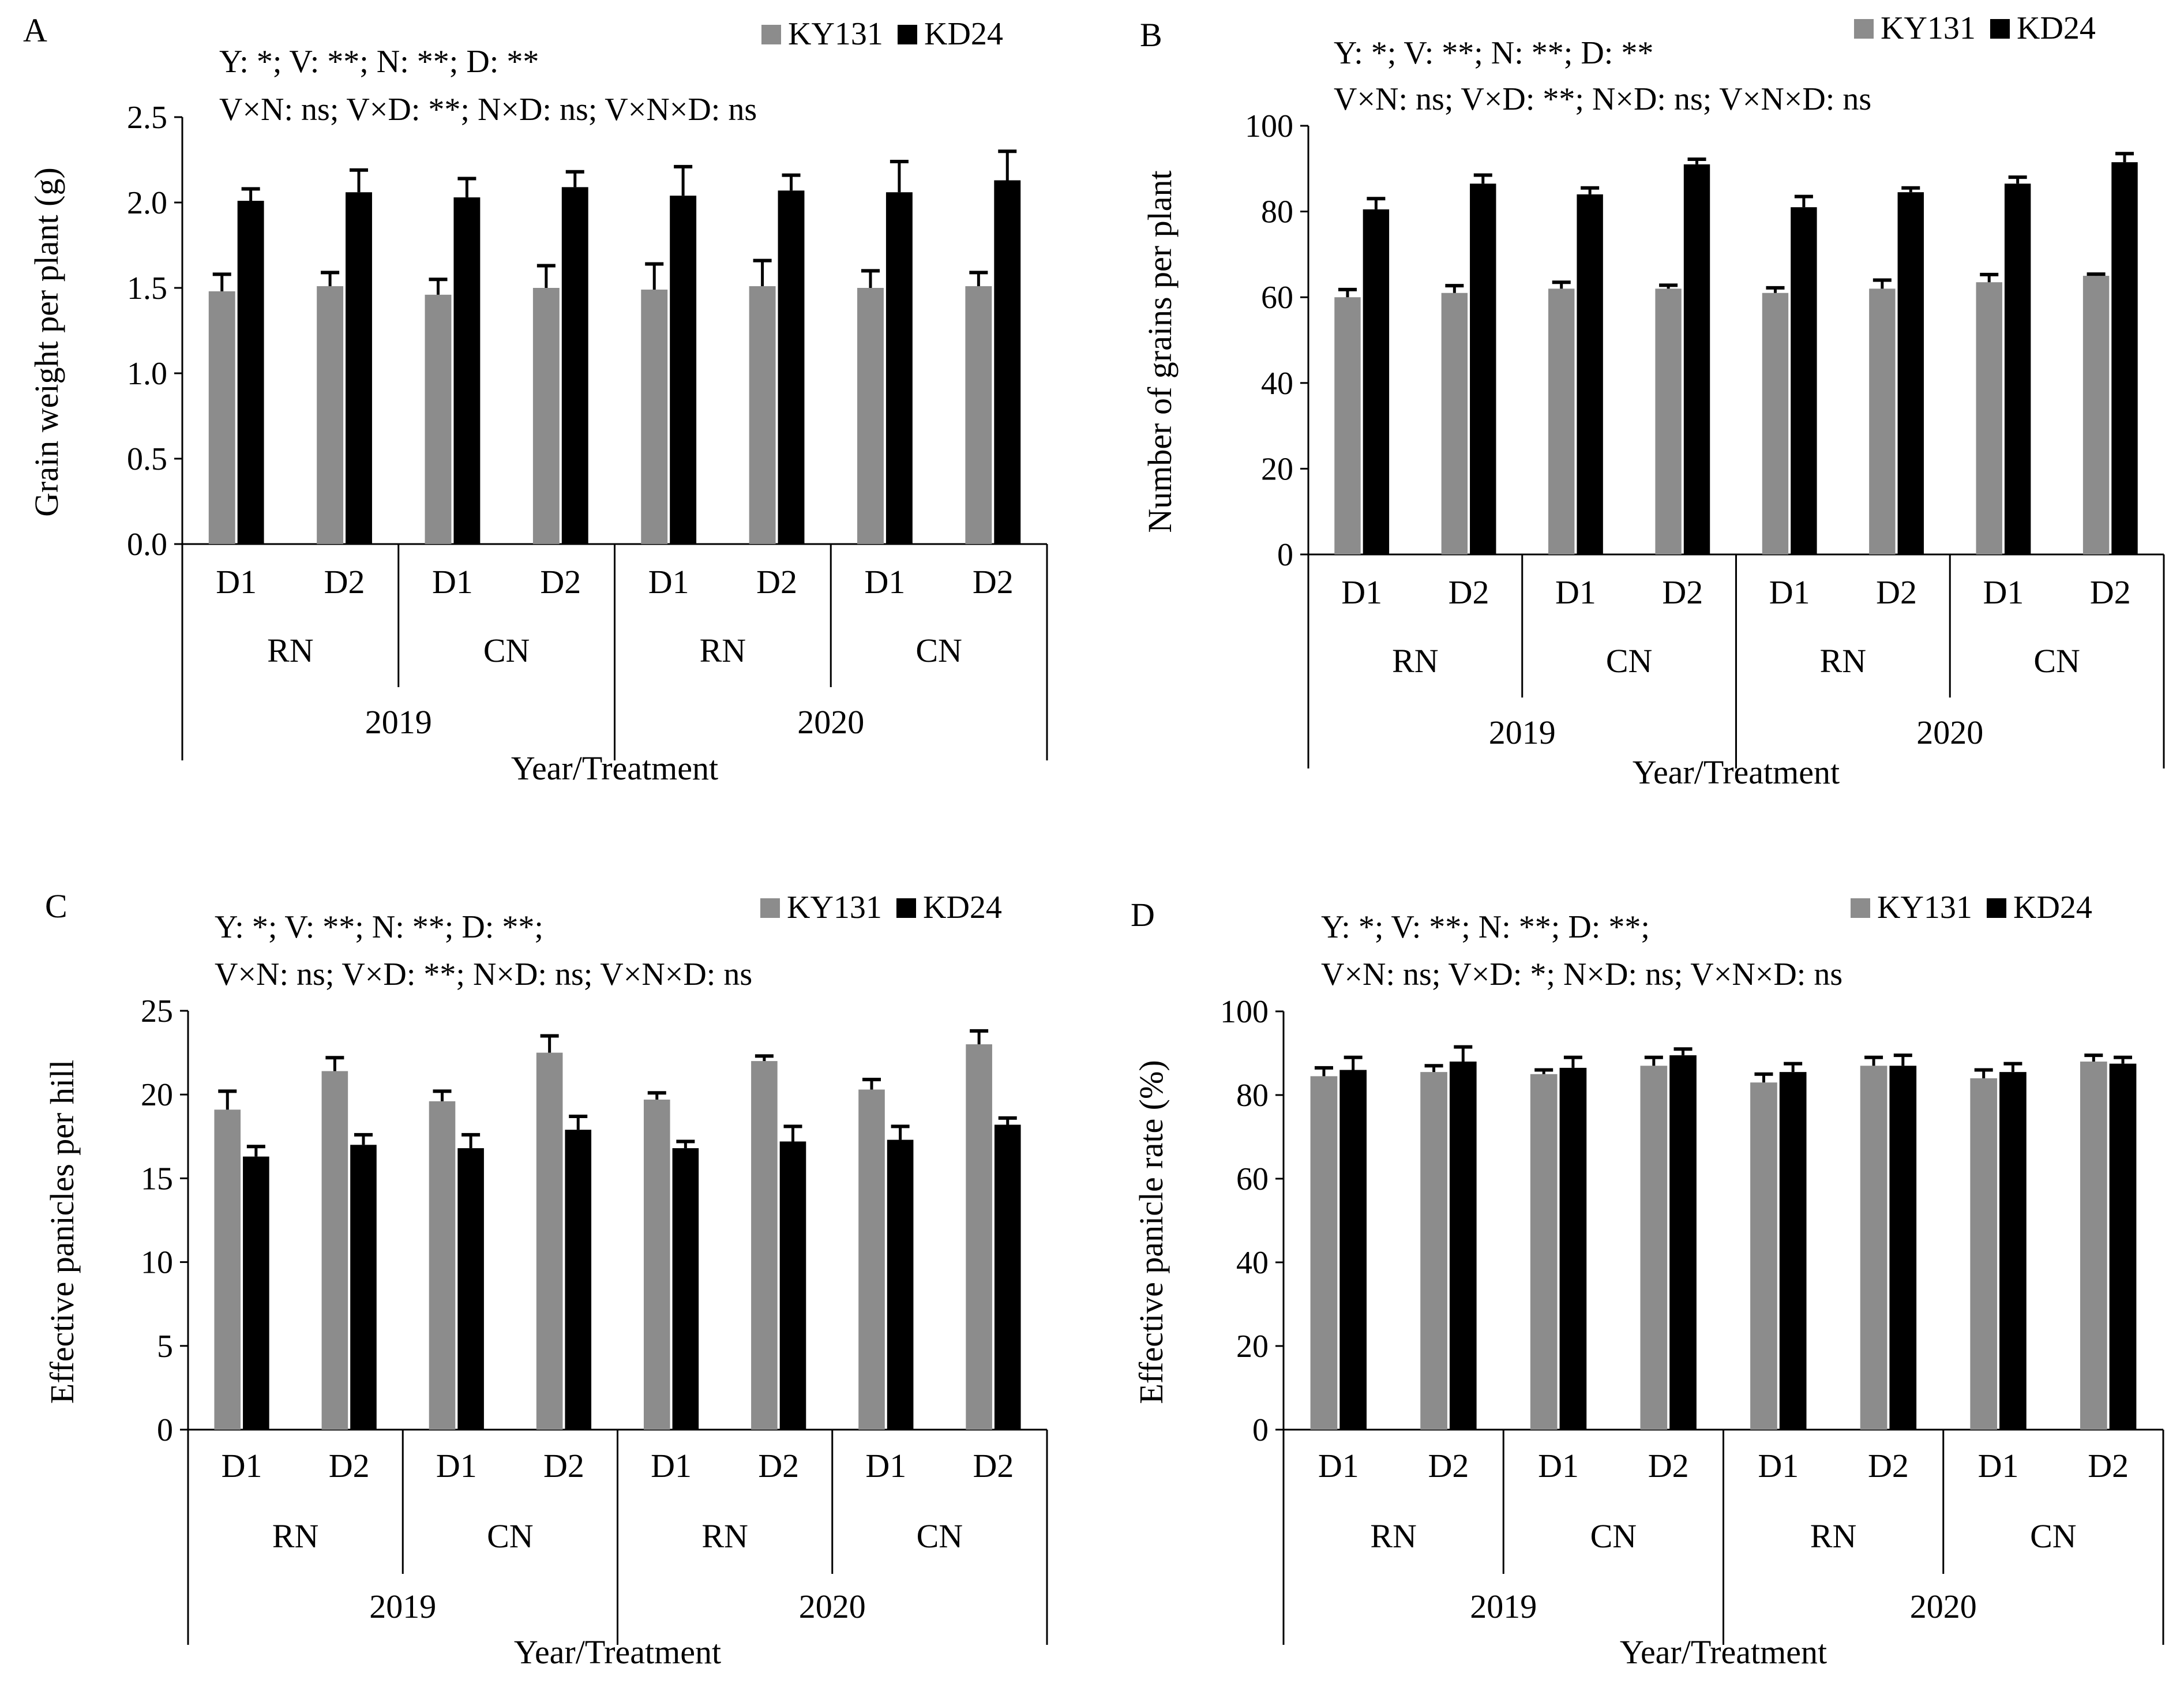 This screenshot has width=2184, height=1691. I want to click on y-tick-label: 5, so click(165, 1347).